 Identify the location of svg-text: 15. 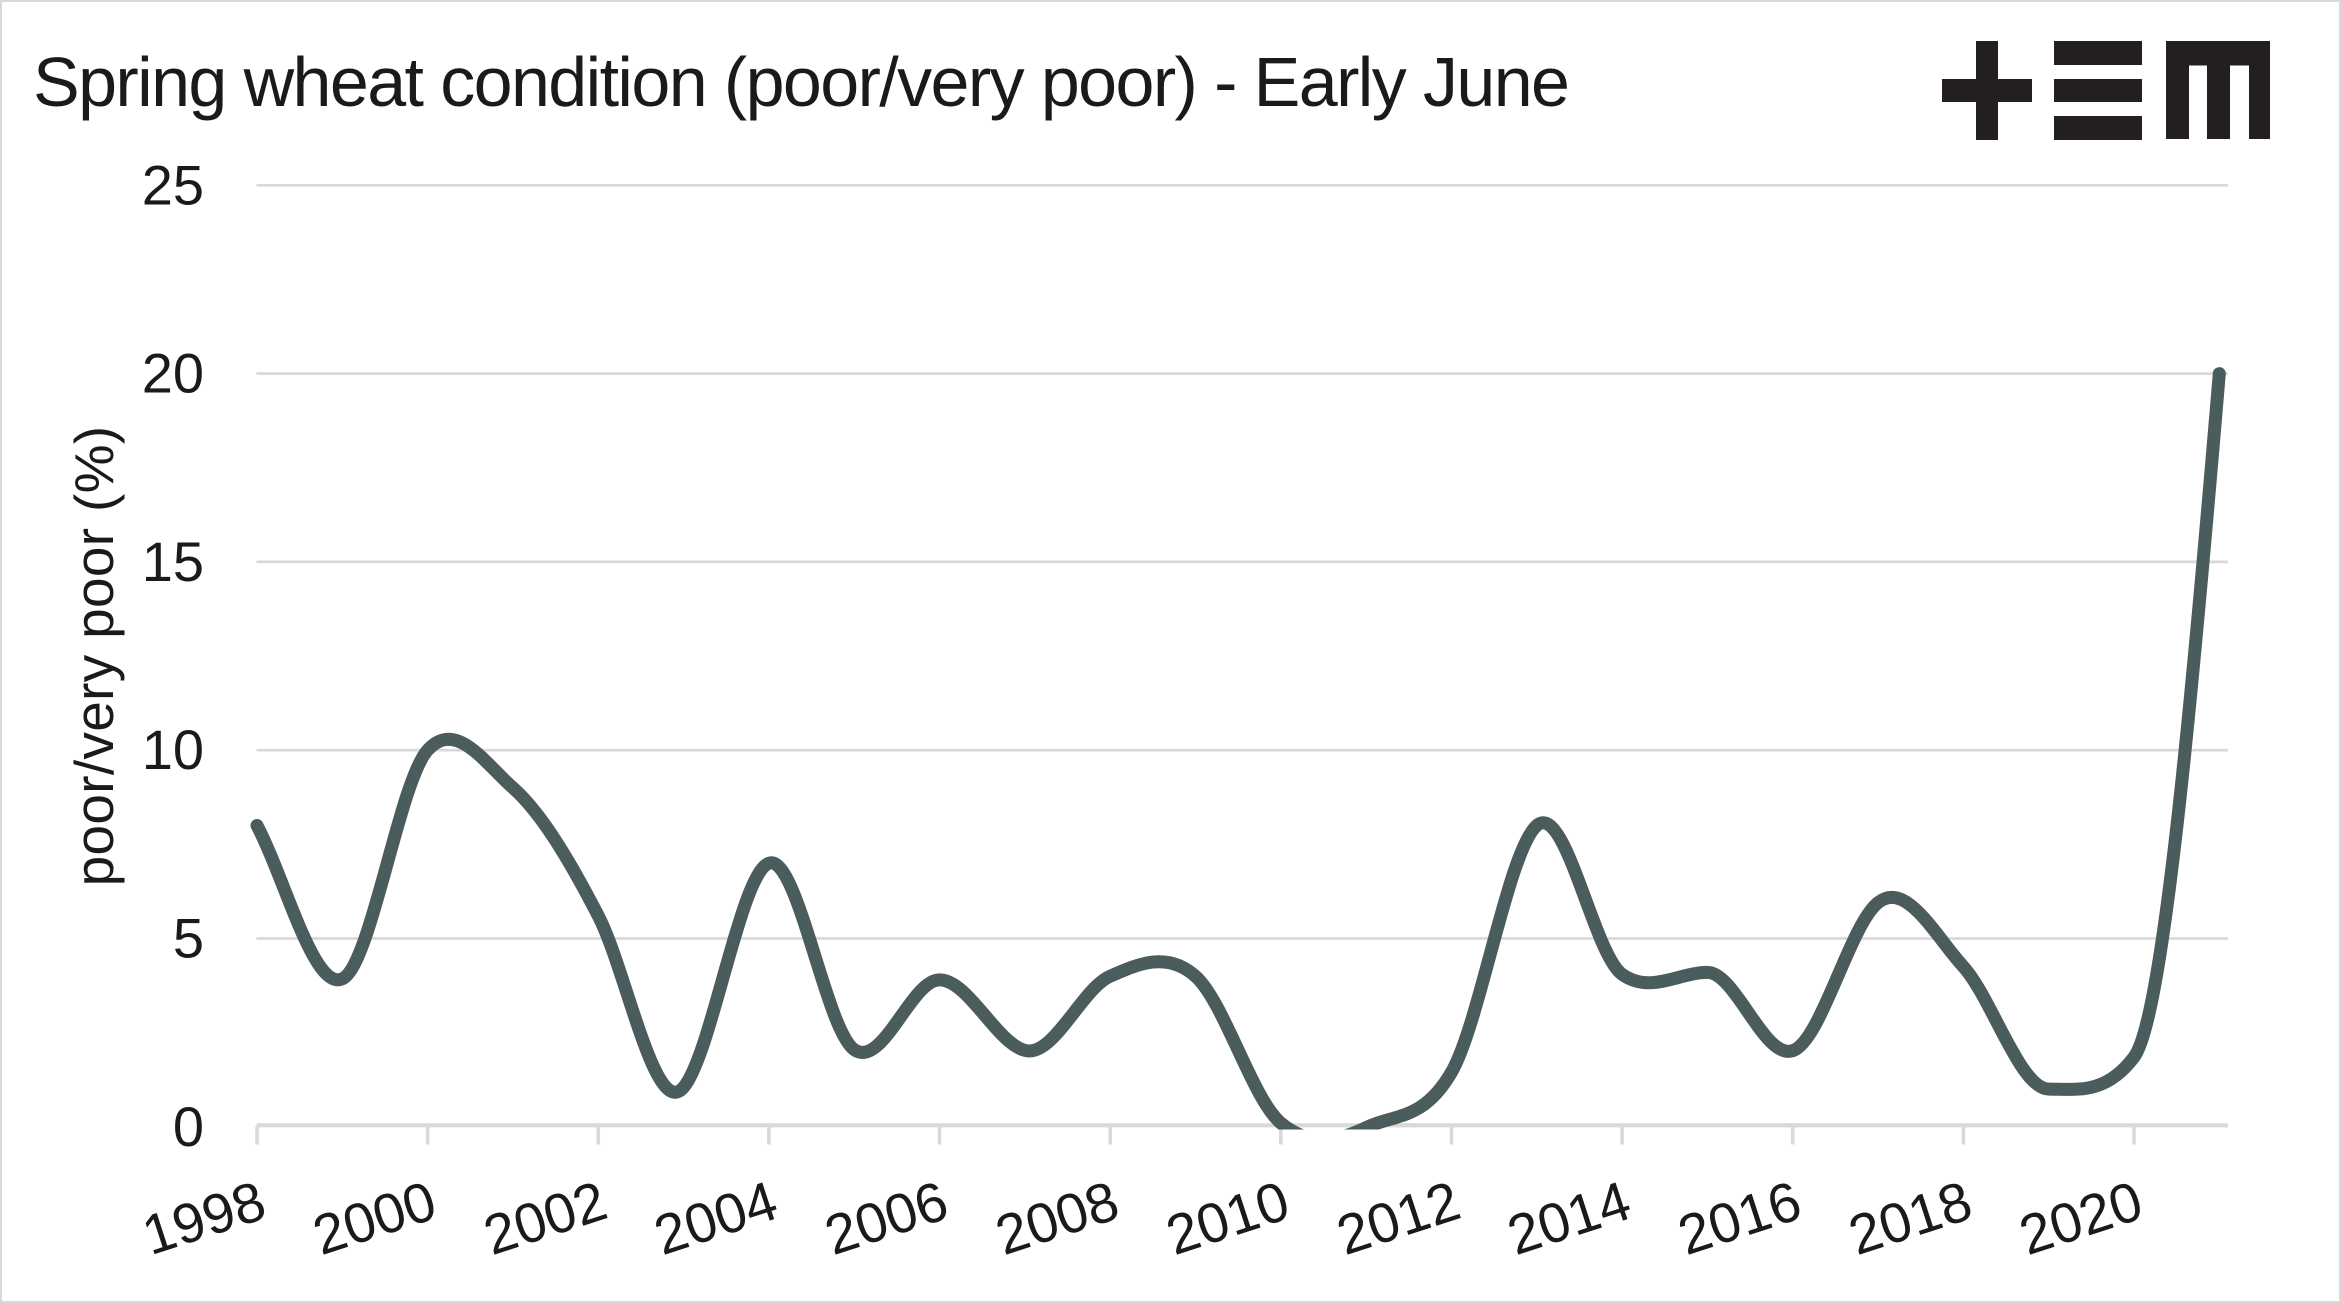
(173, 561).